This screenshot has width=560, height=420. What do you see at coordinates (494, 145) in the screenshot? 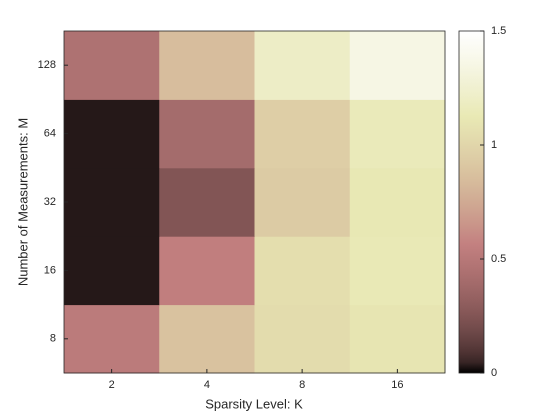
I see `colorbar-tick-label: 1` at bounding box center [494, 145].